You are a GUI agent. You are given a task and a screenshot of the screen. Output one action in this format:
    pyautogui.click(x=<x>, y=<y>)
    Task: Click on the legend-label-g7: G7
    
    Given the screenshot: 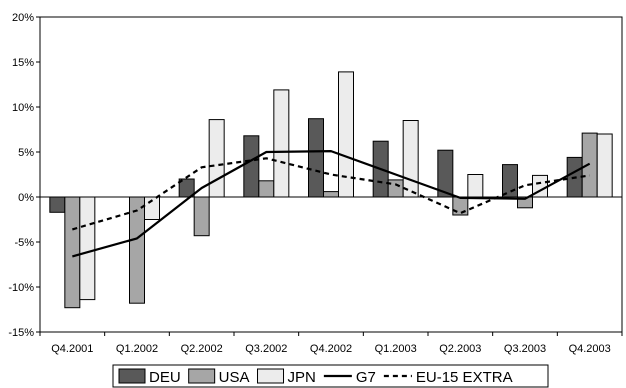 What is the action you would take?
    pyautogui.click(x=366, y=377)
    